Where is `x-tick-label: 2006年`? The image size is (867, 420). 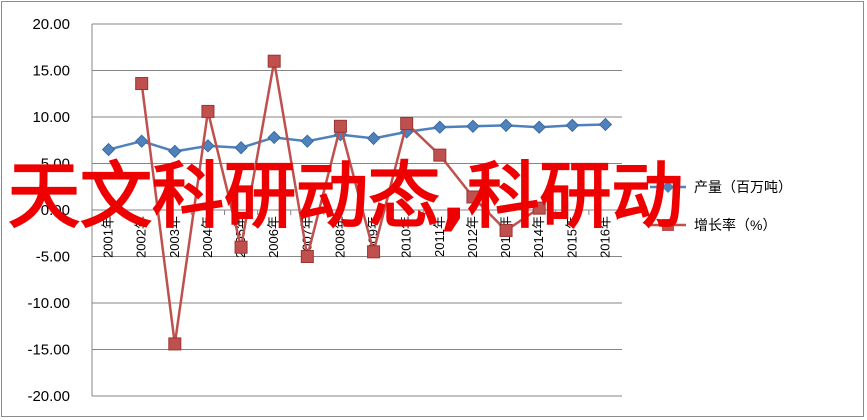 x-tick-label: 2006年 is located at coordinates (273, 237).